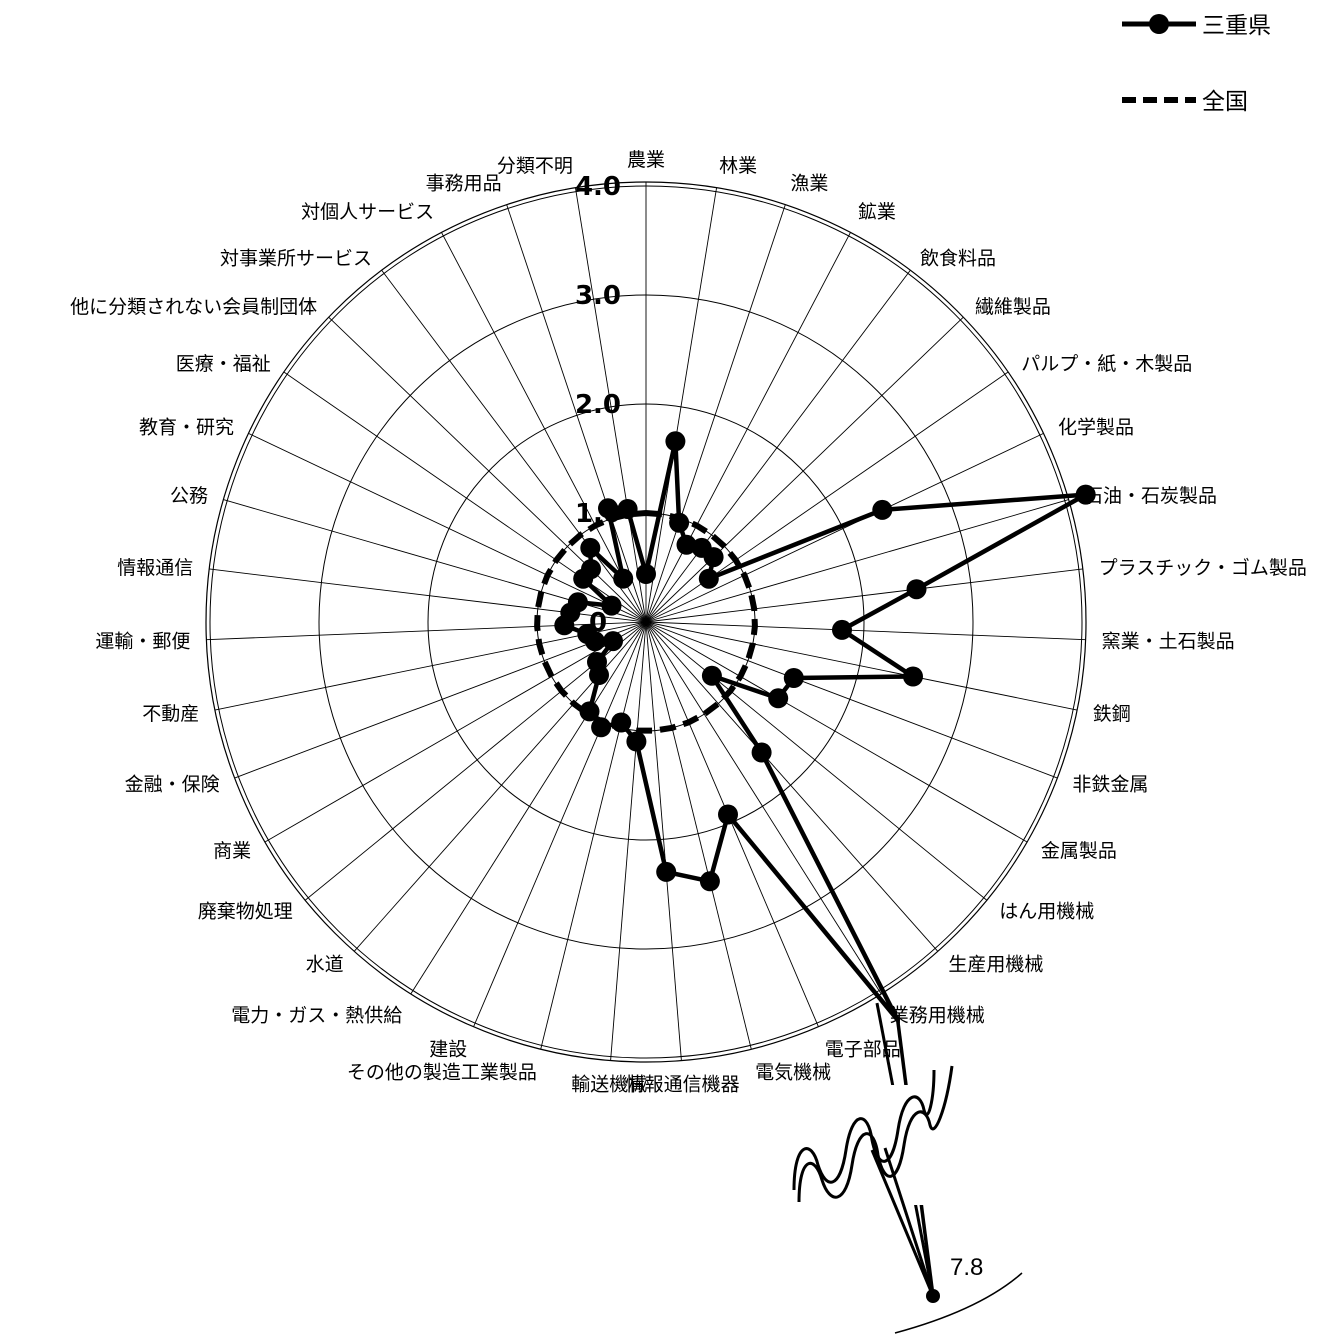  Describe the element at coordinates (1046, 911) in the screenshot. I see `category-label: はん用機械` at that location.